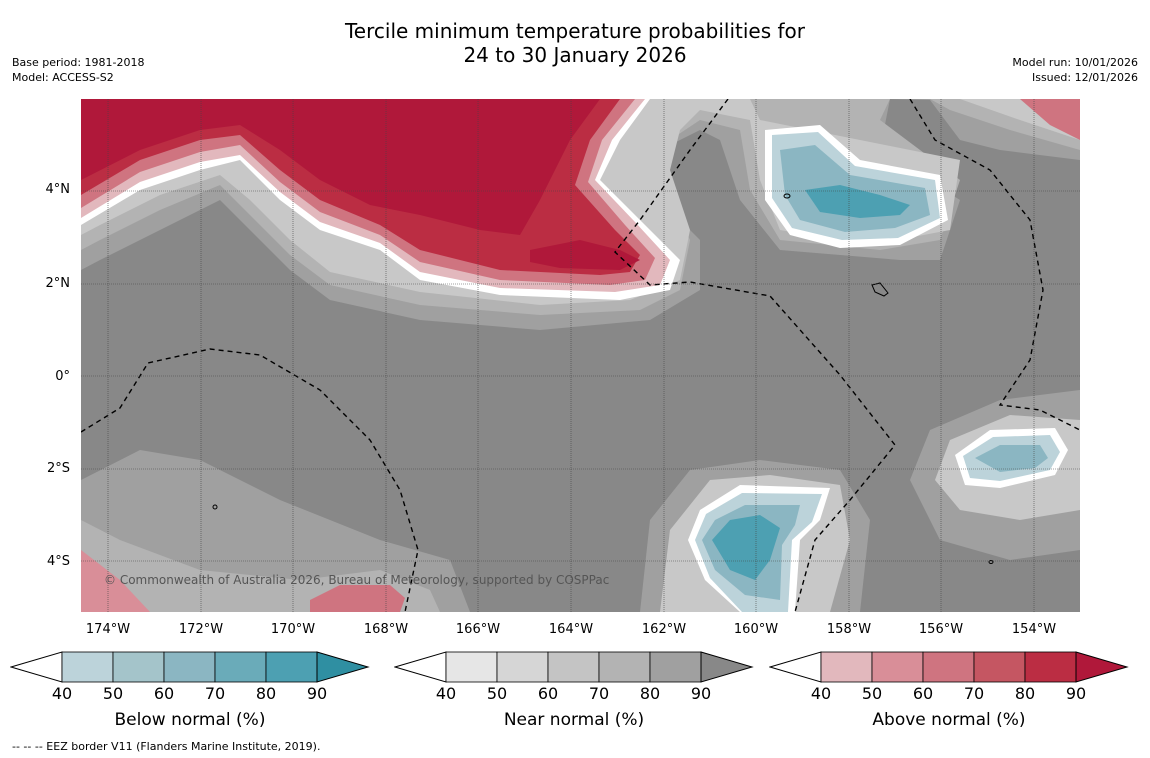 This screenshot has height=758, width=1150. What do you see at coordinates (1075, 62) in the screenshot?
I see `model-run: Model run: 10/01/2026` at bounding box center [1075, 62].